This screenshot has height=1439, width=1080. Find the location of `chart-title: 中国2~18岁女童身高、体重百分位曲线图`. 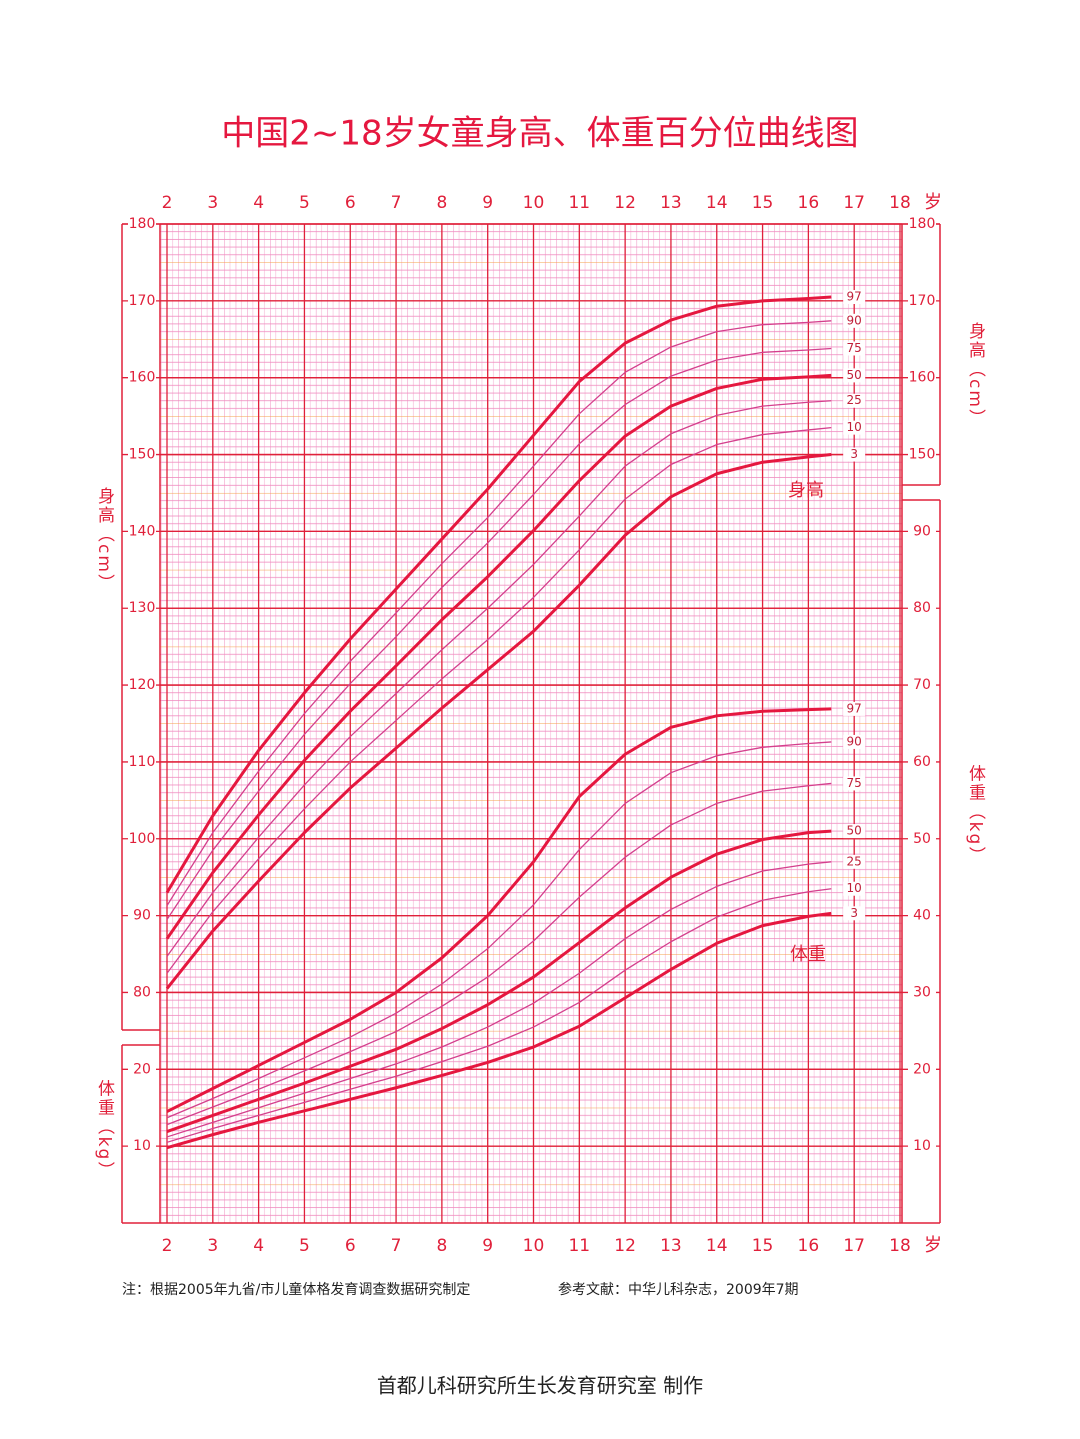

chart-title: 中国2~18岁女童身高、体重百分位曲线图 is located at coordinates (539, 134).